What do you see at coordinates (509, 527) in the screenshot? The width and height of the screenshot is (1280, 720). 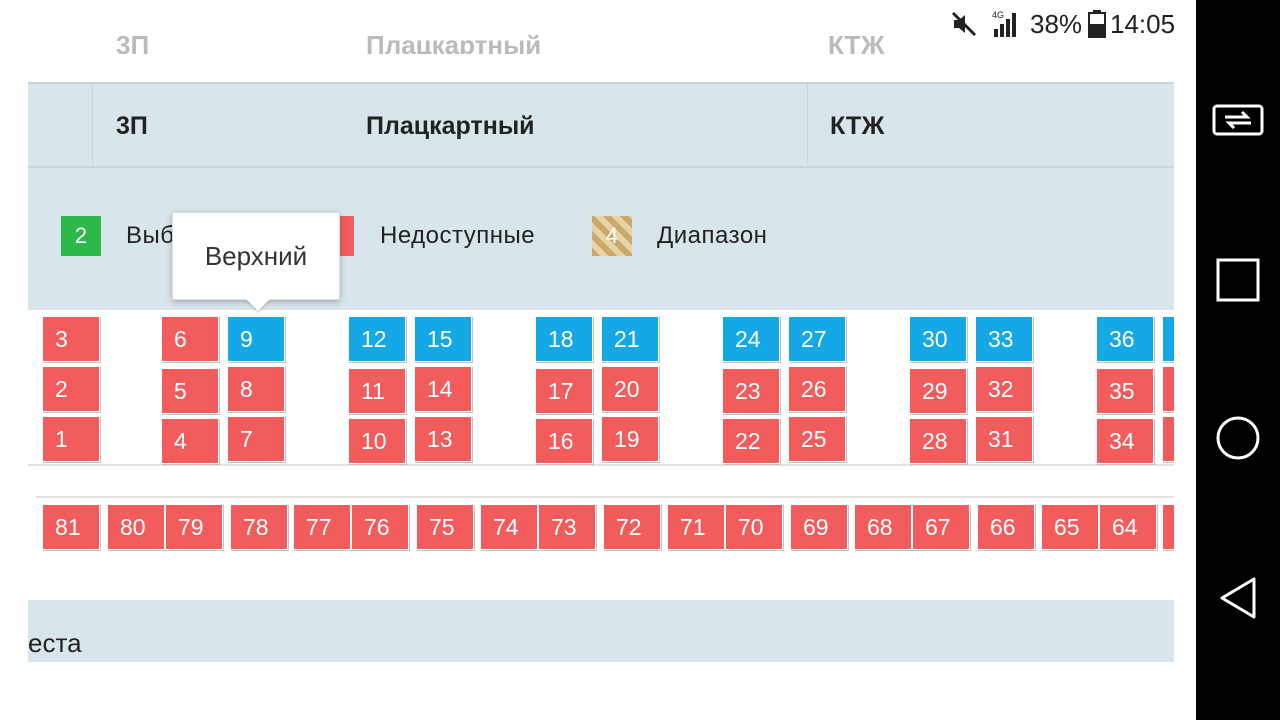 I see `seat-74: 74` at bounding box center [509, 527].